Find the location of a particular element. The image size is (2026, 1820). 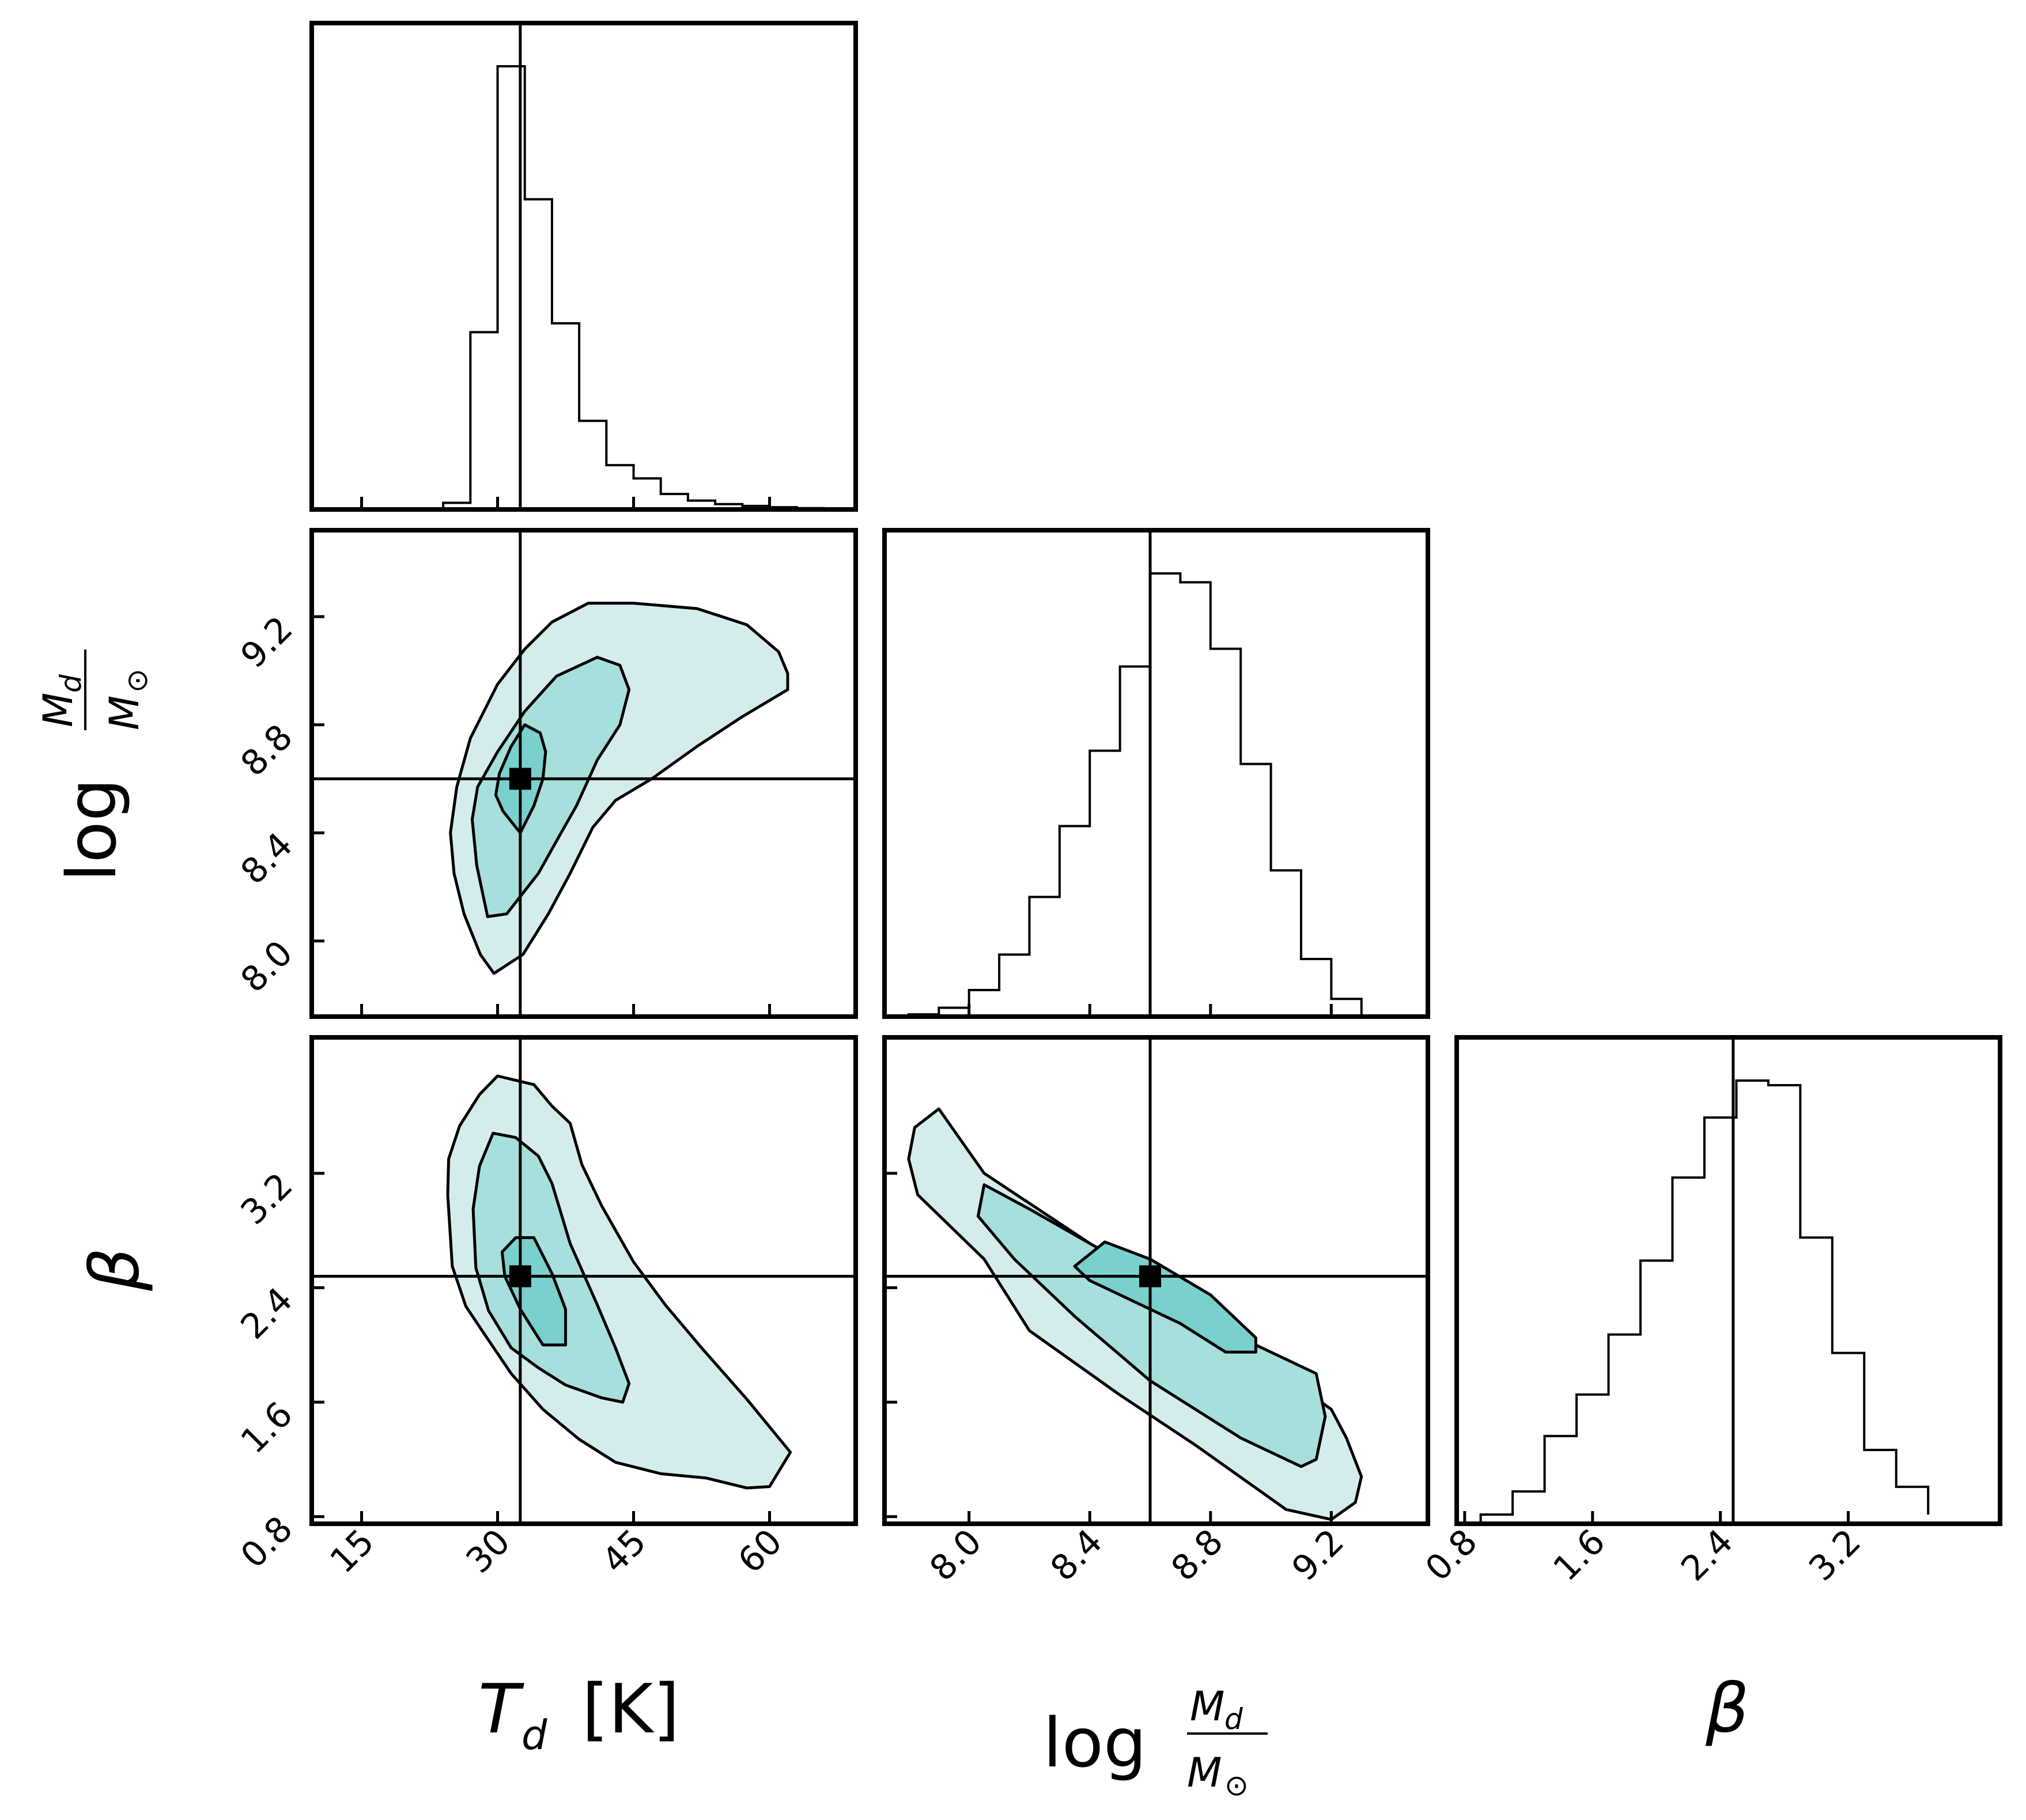

x-tick-label: 0.8 is located at coordinates (1452, 1555).